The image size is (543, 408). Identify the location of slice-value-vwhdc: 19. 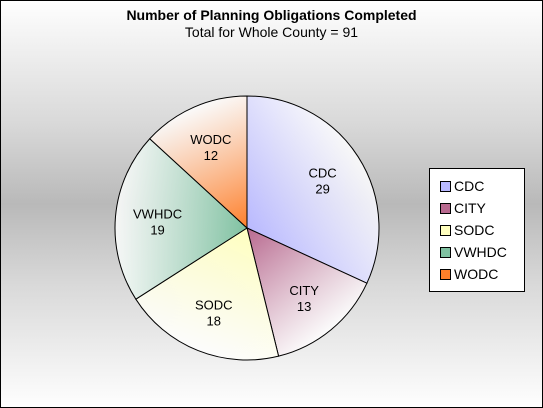
(157, 229).